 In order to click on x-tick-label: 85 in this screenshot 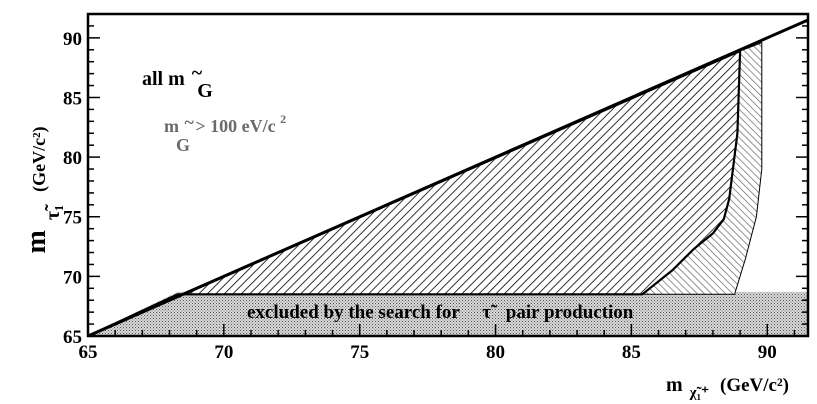, I will do `click(631, 352)`.